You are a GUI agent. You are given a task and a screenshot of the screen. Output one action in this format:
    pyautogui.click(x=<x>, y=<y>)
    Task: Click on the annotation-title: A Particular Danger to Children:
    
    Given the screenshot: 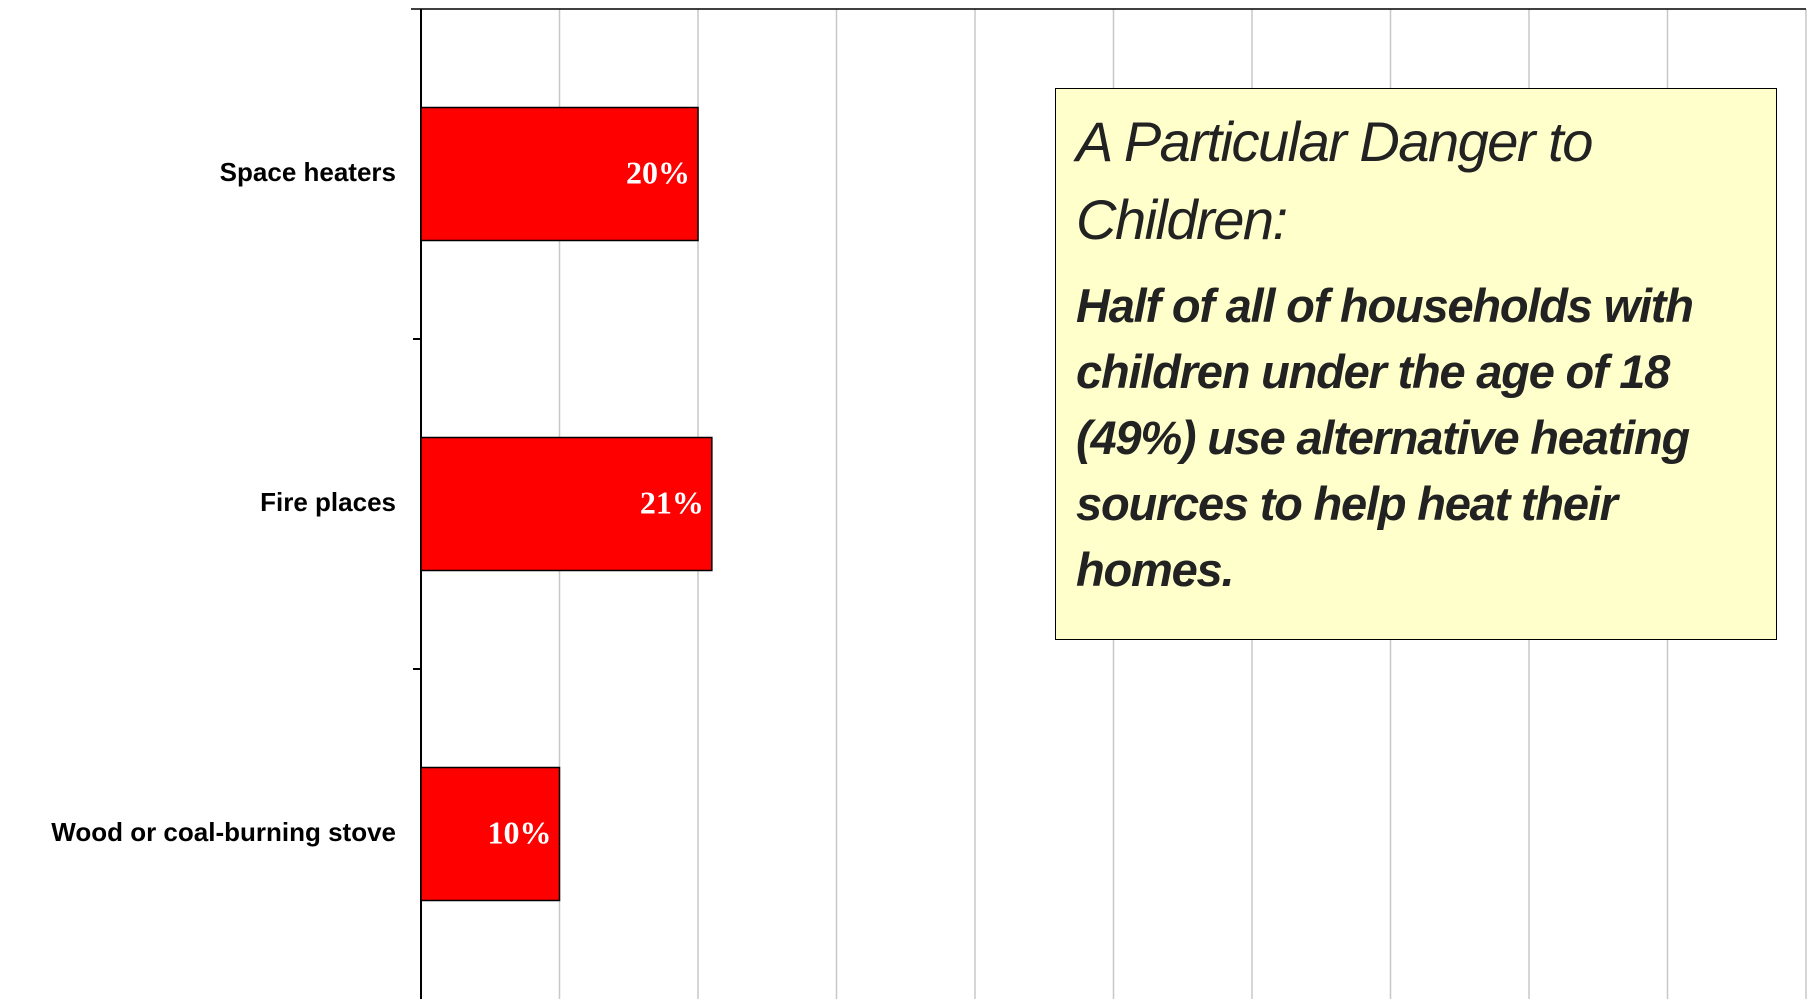 What is the action you would take?
    pyautogui.click(x=1334, y=180)
    